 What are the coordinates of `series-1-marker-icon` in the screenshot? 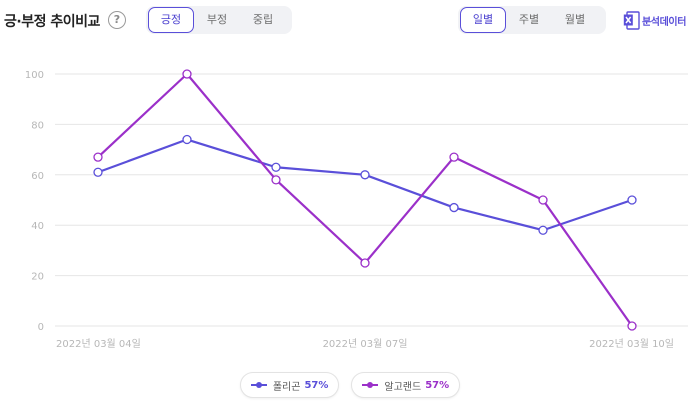 It's located at (258, 385).